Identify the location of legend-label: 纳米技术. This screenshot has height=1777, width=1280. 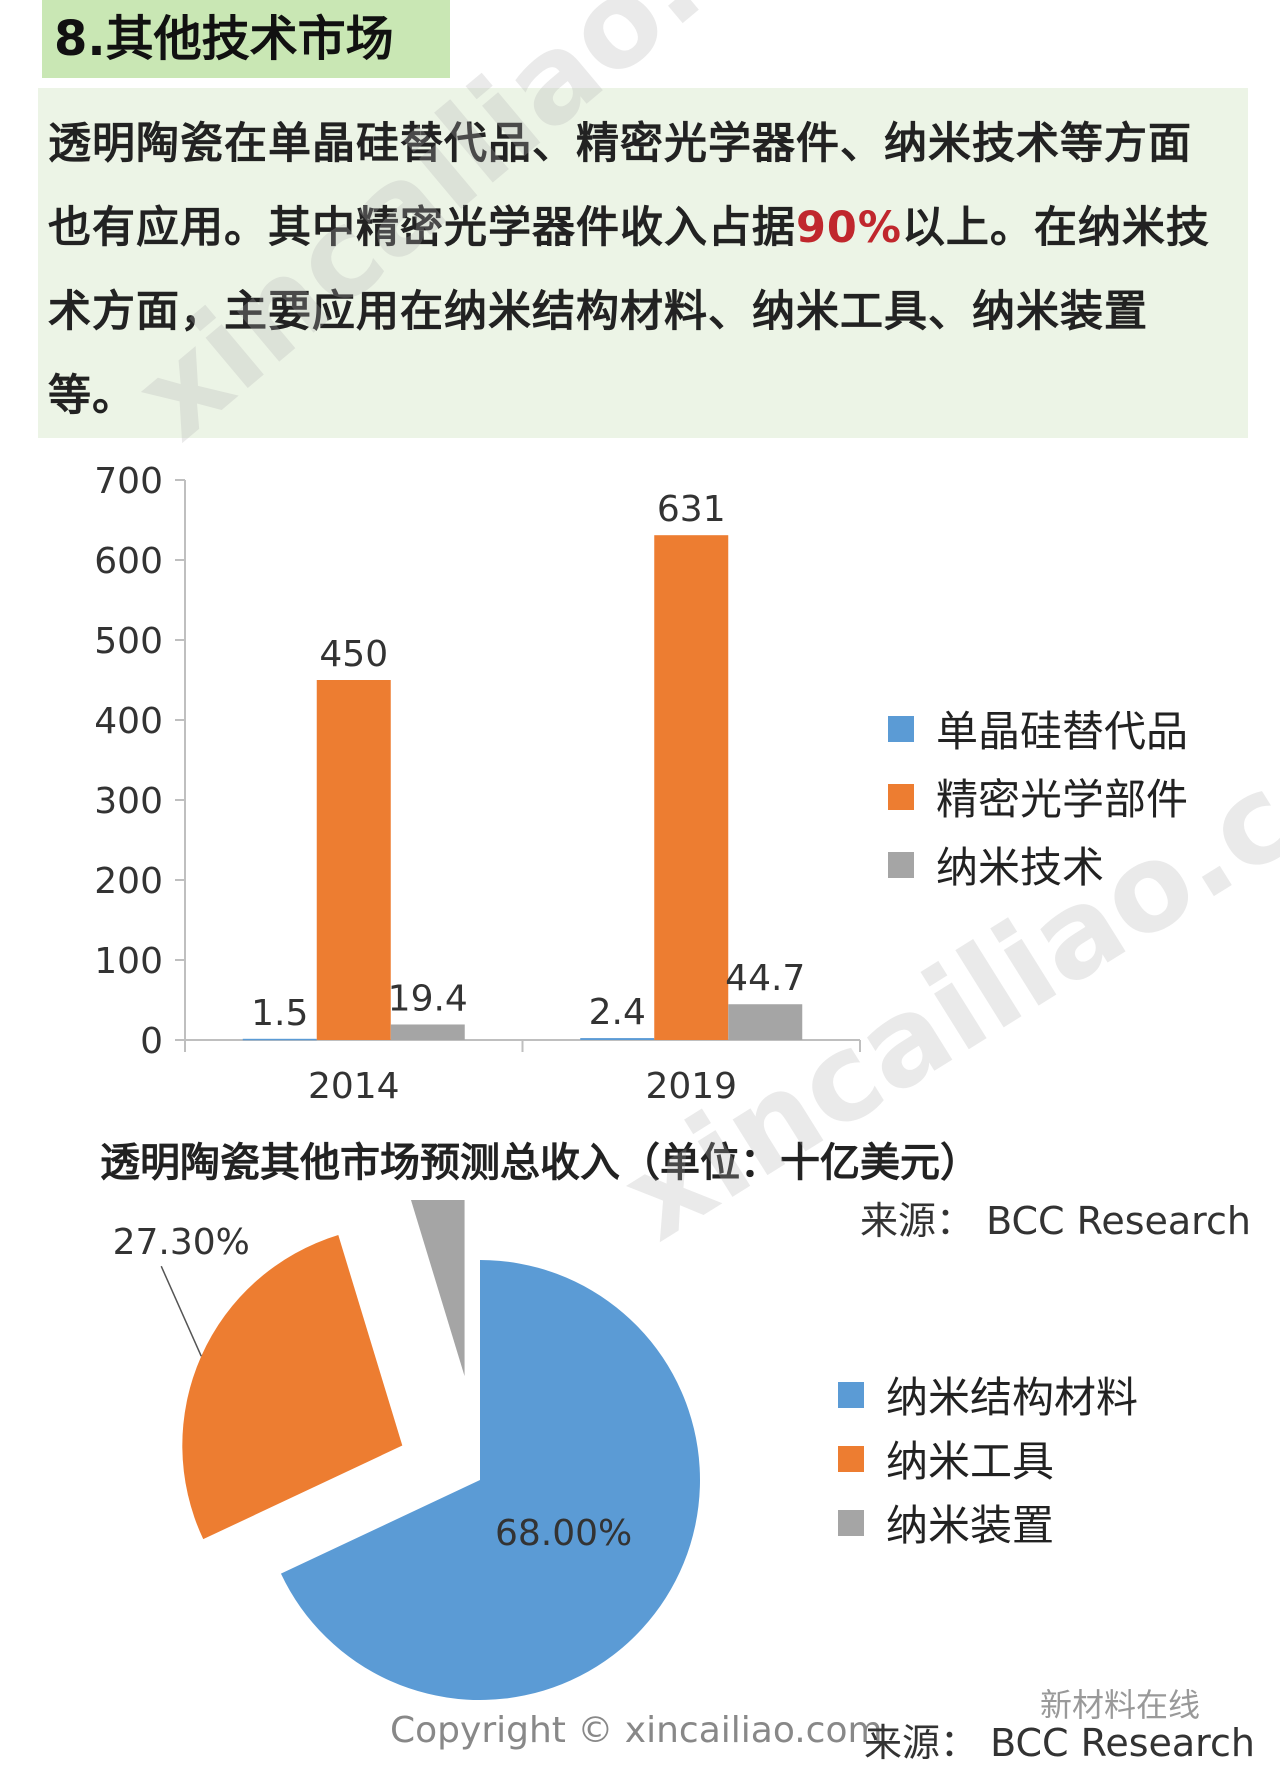
(1020, 867).